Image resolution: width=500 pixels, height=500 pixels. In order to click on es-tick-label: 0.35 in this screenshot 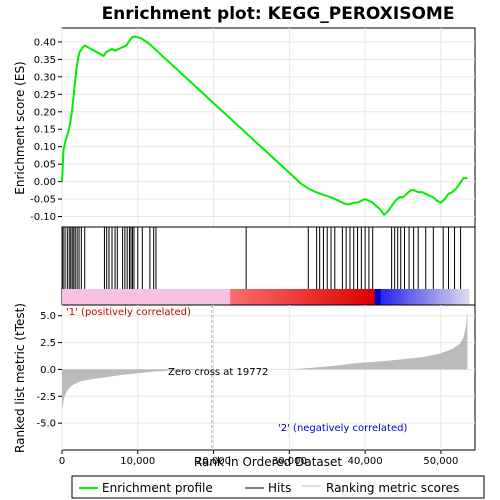, I will do `click(45, 60)`.